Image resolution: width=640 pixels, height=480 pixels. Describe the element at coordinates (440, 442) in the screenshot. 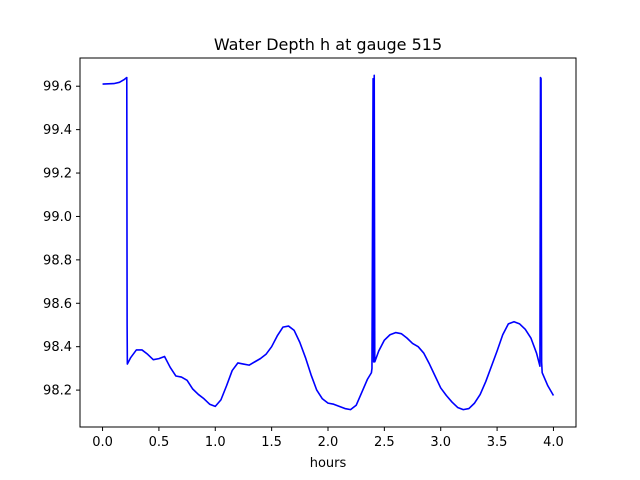

I see `x-tick-label: 3.0` at that location.